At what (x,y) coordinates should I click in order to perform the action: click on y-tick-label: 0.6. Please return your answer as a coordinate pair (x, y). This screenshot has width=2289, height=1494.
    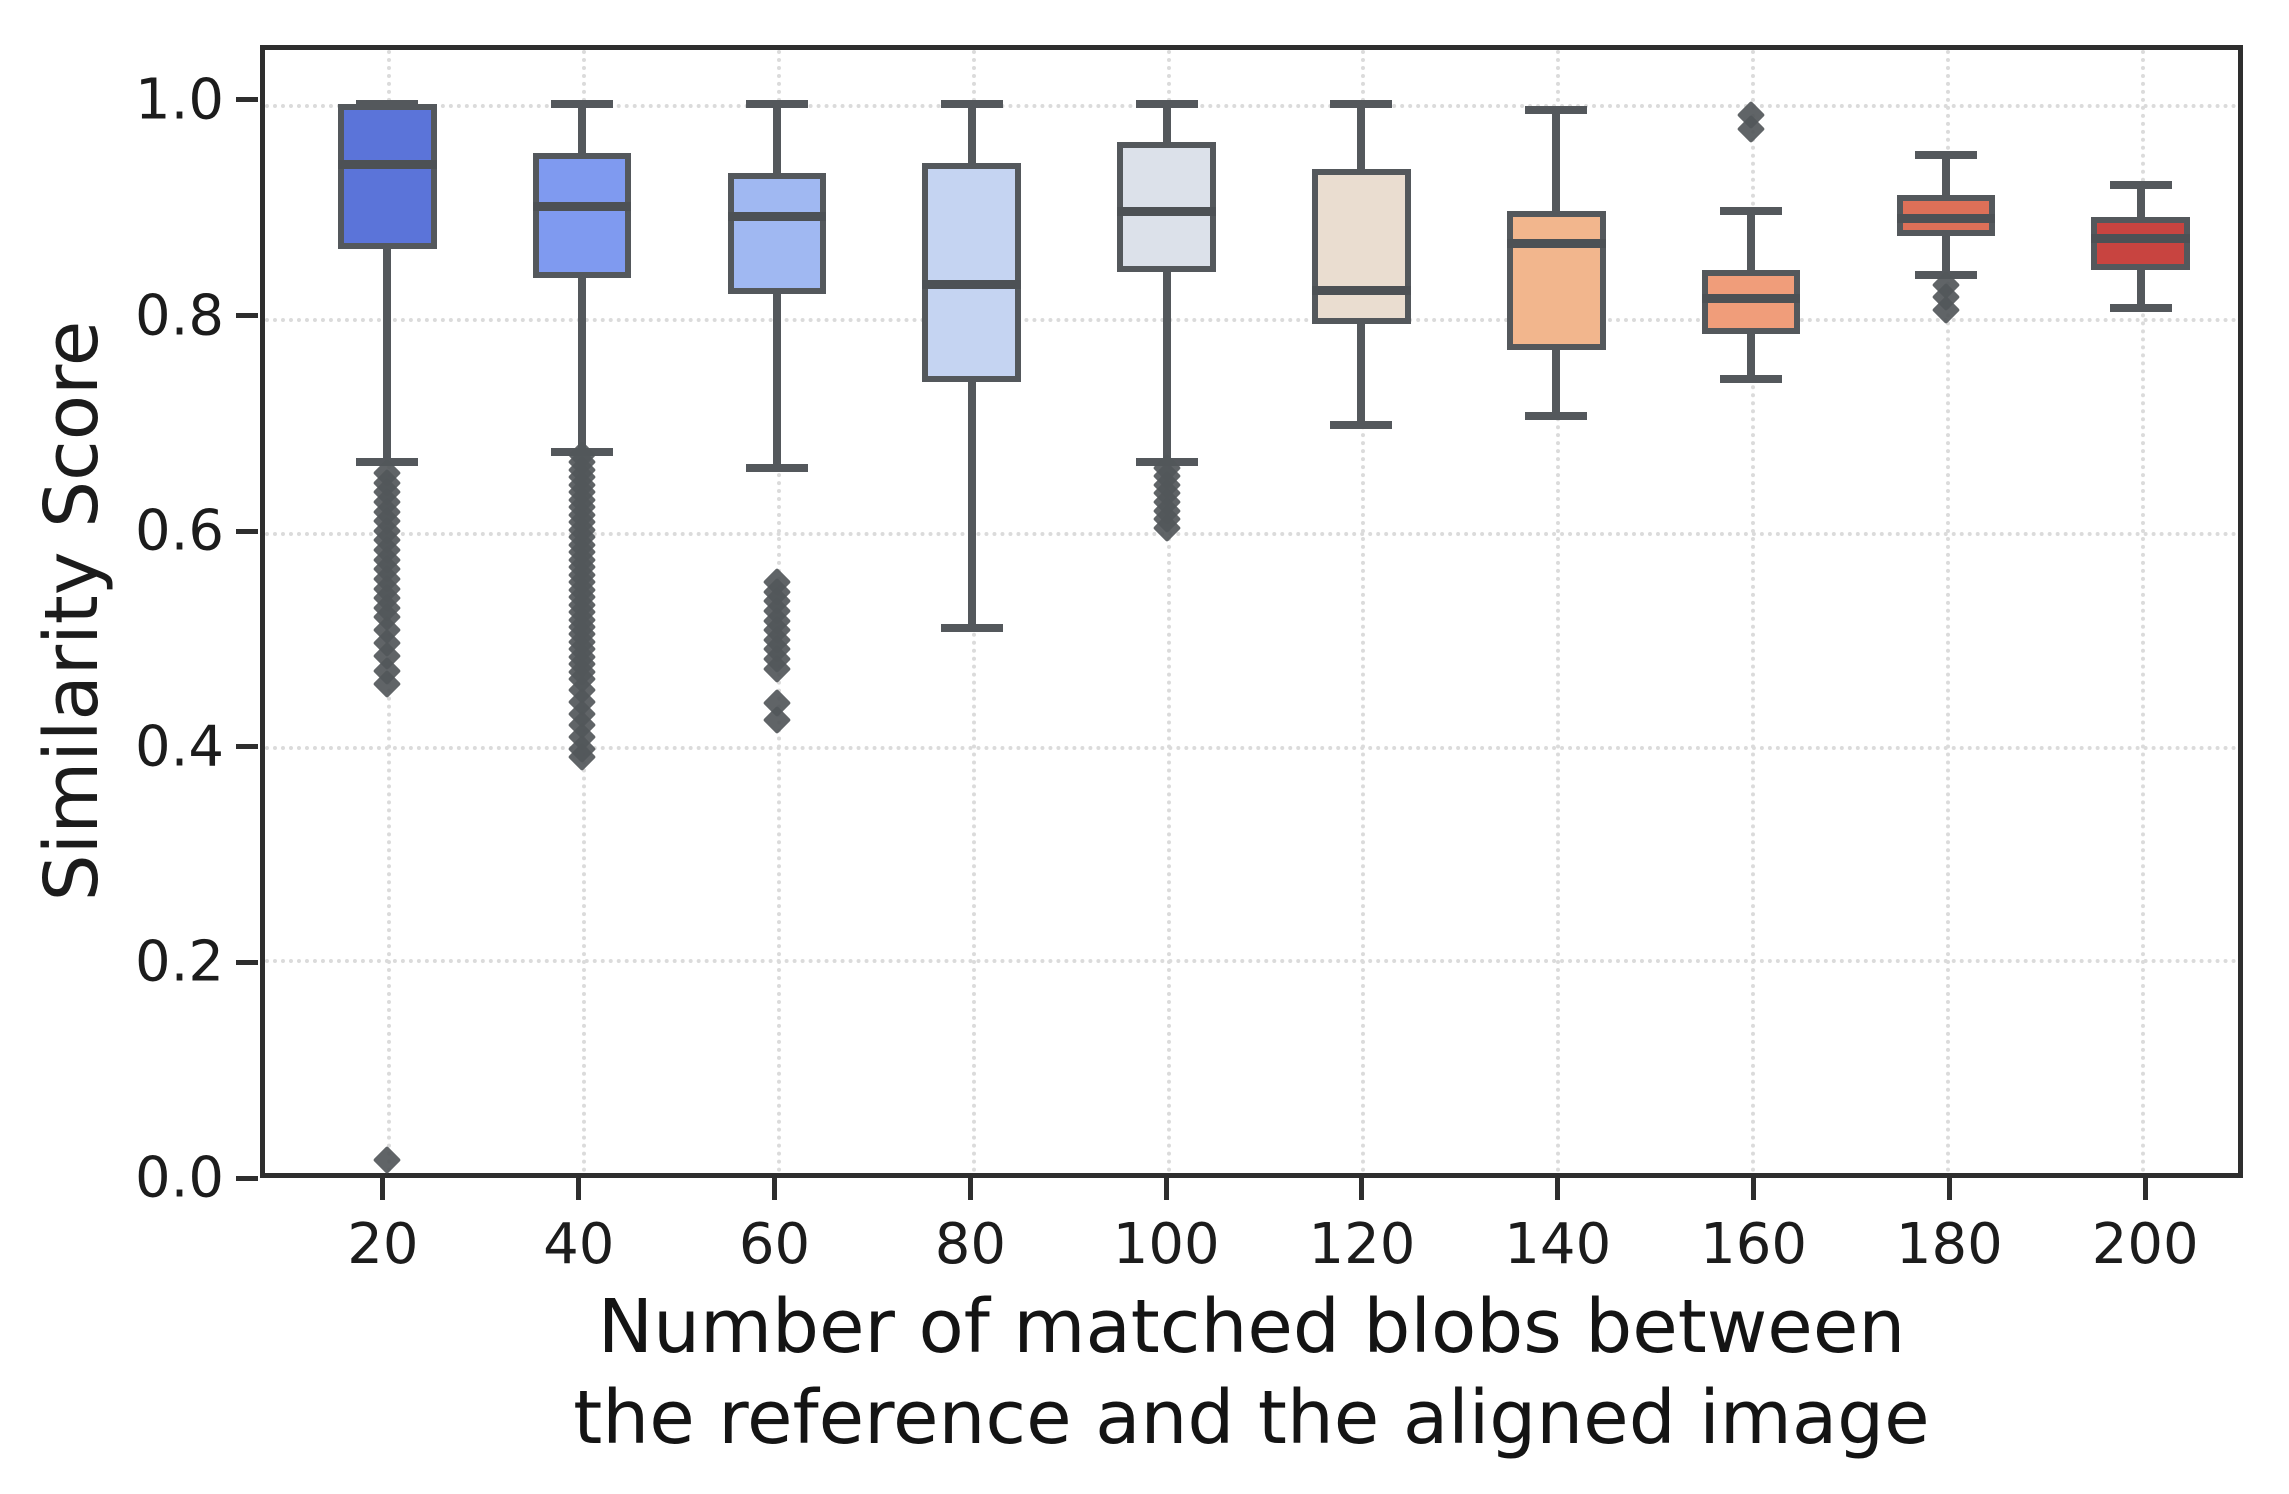
    Looking at the image, I should click on (179, 531).